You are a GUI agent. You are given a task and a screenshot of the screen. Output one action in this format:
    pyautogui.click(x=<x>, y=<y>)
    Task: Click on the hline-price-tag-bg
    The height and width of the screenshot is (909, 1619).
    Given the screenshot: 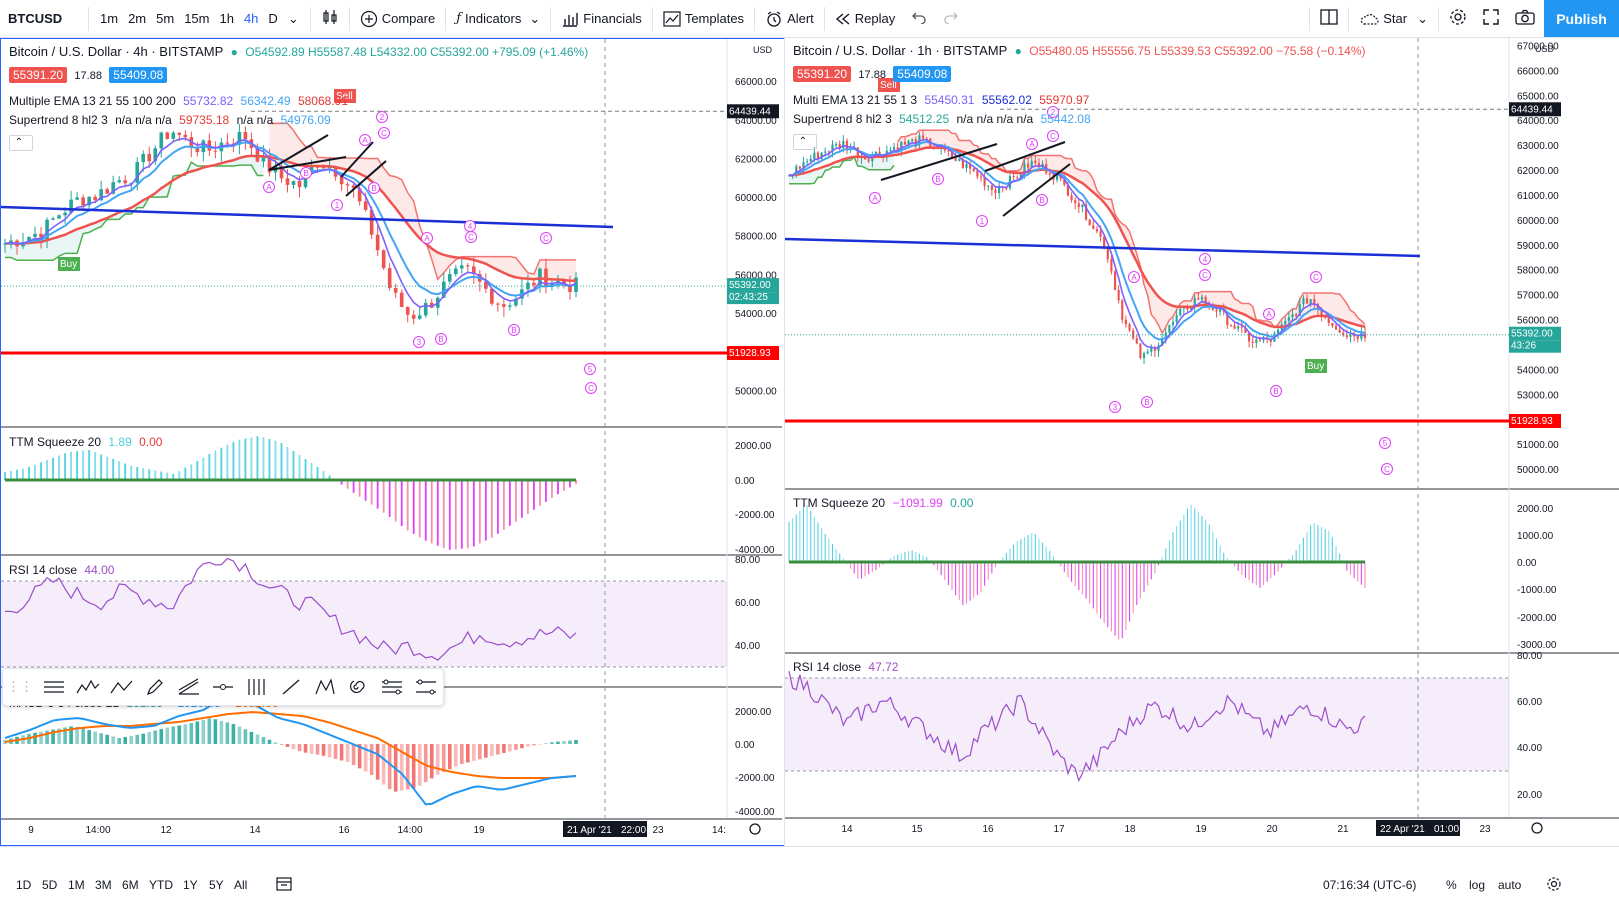 What is the action you would take?
    pyautogui.click(x=753, y=111)
    